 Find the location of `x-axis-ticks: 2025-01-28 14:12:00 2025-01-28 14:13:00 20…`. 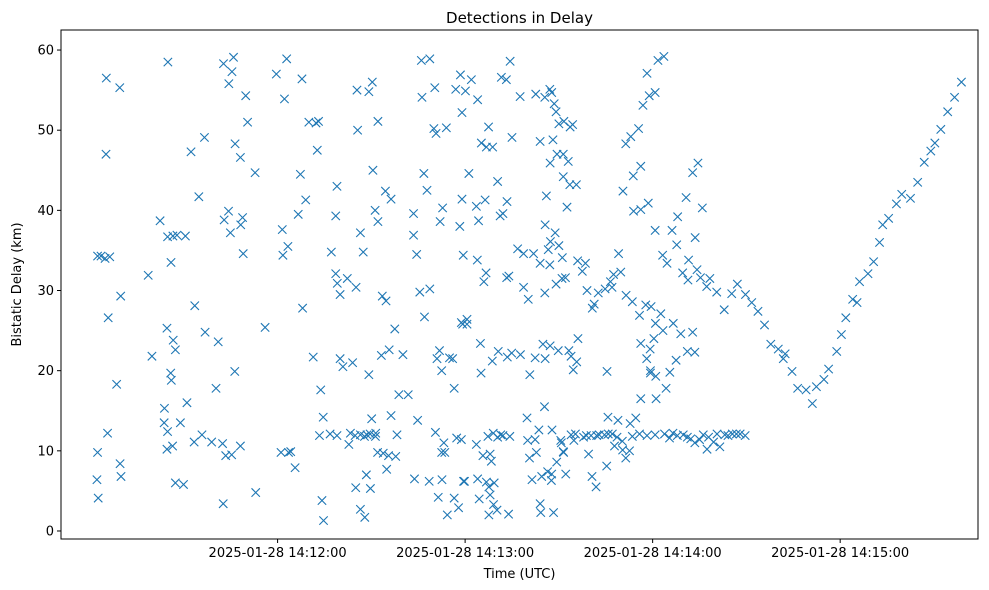

x-axis-ticks: 2025-01-28 14:12:00 2025-01-28 14:13:00 20… is located at coordinates (559, 550).